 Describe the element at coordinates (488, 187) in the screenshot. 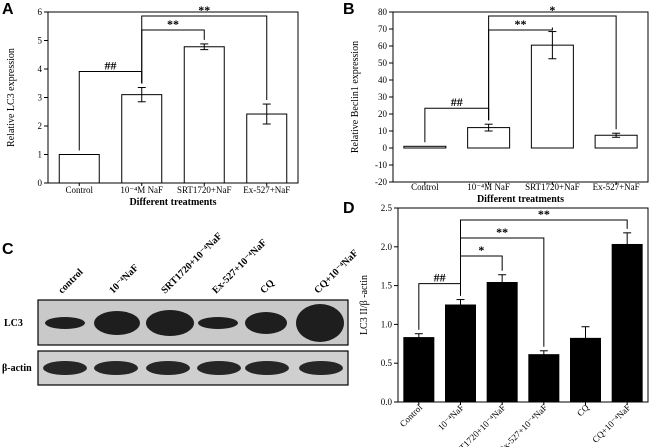

I see `chart-b-category-label: 10⁻⁴M NaF` at that location.